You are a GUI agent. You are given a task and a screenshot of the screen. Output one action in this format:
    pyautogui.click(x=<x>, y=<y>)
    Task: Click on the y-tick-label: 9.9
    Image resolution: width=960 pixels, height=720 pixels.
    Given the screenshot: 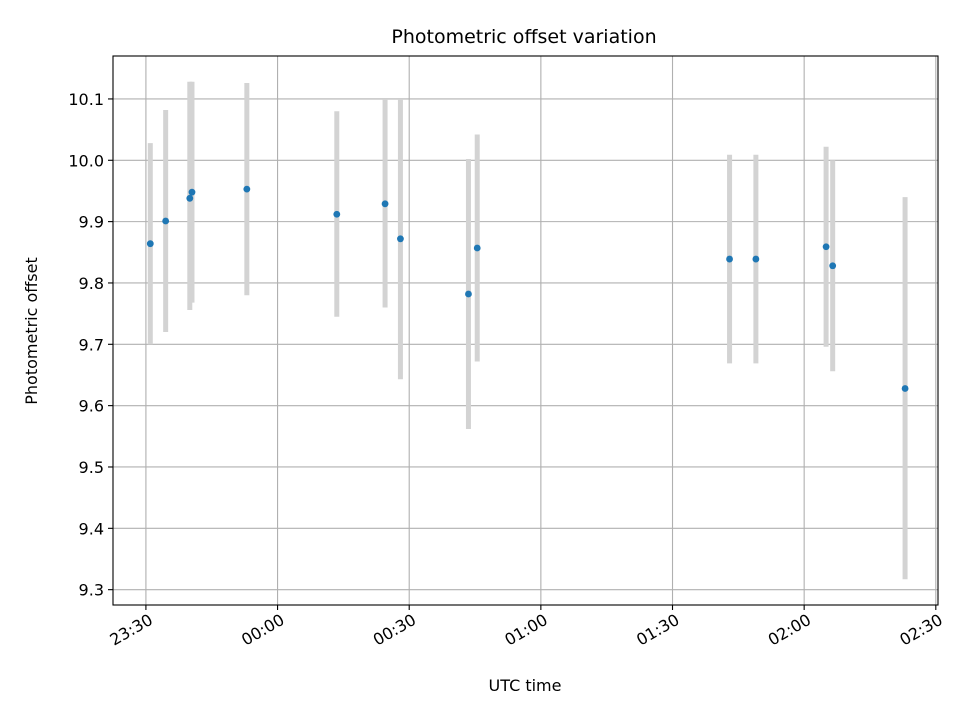 What is the action you would take?
    pyautogui.click(x=91, y=222)
    